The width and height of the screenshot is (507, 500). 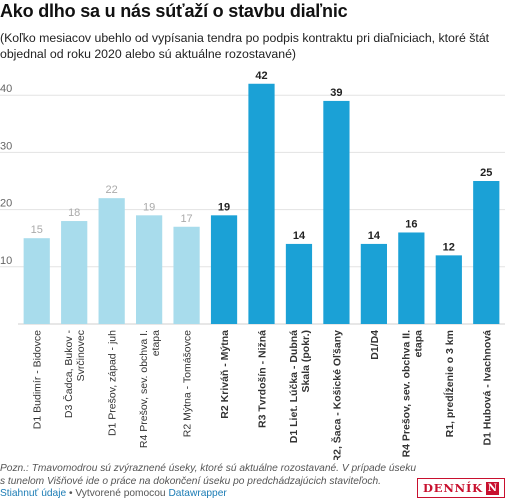 I want to click on bar-value-label: 16, so click(x=411, y=224).